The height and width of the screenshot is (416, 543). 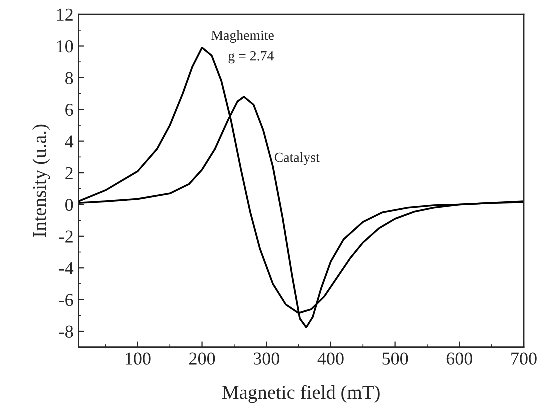 What do you see at coordinates (65, 14) in the screenshot?
I see `y-tick-label: 12` at bounding box center [65, 14].